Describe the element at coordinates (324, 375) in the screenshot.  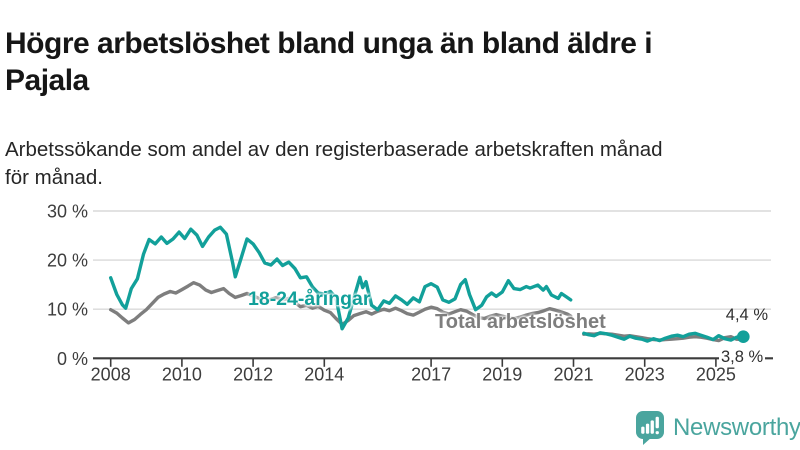
I see `x-tick-label: 2014` at that location.